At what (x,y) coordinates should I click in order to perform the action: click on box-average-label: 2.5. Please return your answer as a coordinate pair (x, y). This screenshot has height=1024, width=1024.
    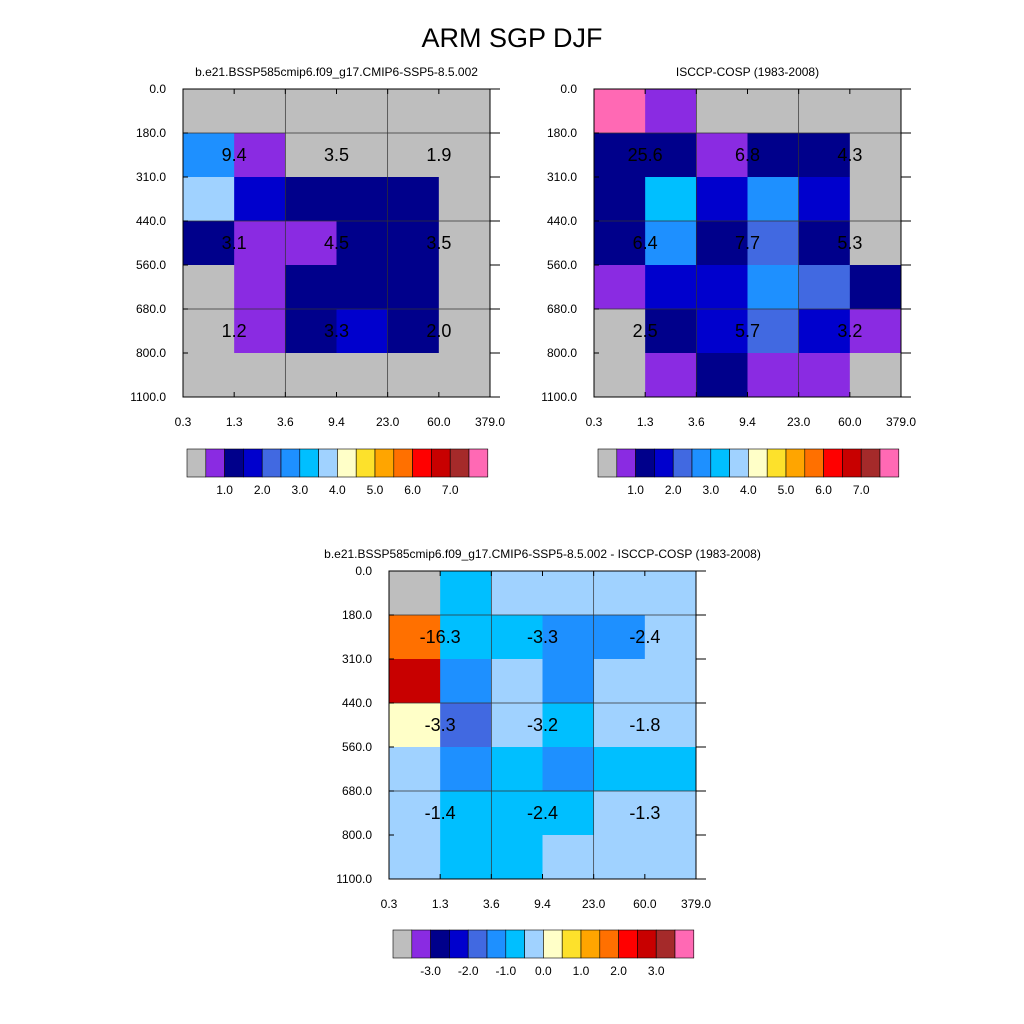
    Looking at the image, I should click on (645, 331).